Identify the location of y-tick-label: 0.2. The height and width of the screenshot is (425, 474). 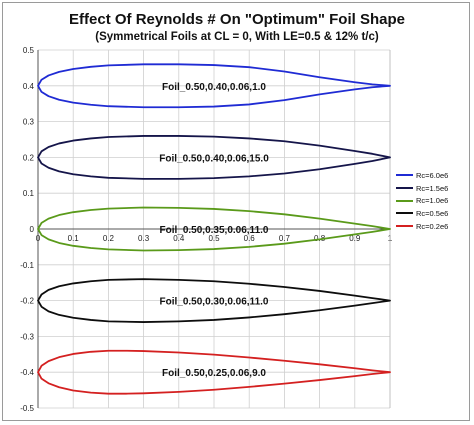
(29, 157).